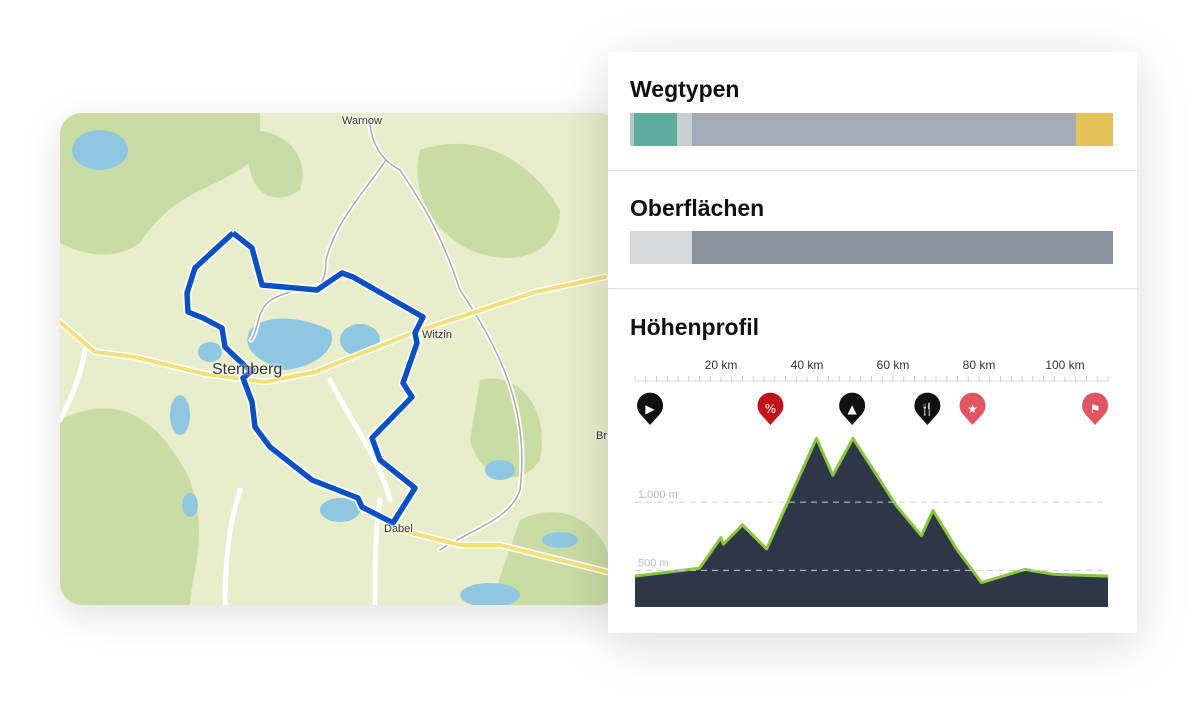 The width and height of the screenshot is (1198, 720). I want to click on elevation-area, so click(871, 522).